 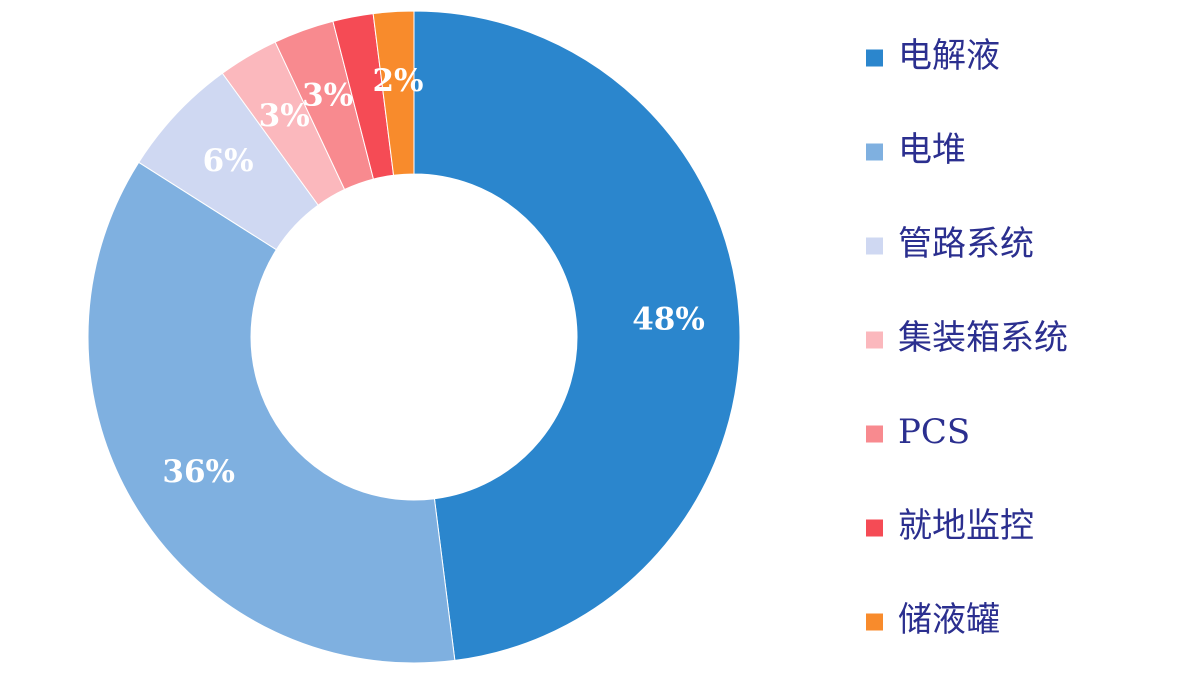 What do you see at coordinates (966, 526) in the screenshot?
I see `legend-label-6: 就地监控` at bounding box center [966, 526].